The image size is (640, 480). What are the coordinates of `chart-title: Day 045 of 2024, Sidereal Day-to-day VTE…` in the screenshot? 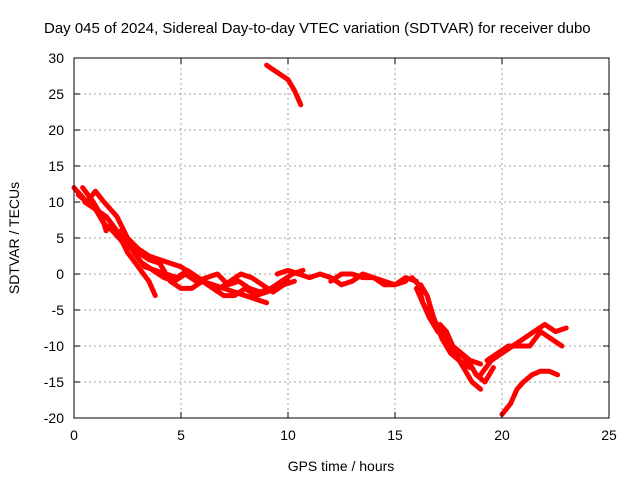 It's located at (317, 28).